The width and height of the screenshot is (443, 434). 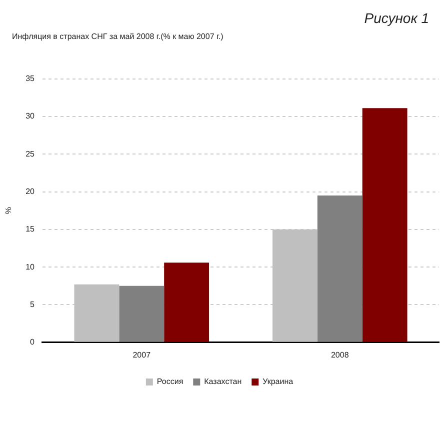 I want to click on y-tick-label: 20, so click(x=31, y=191).